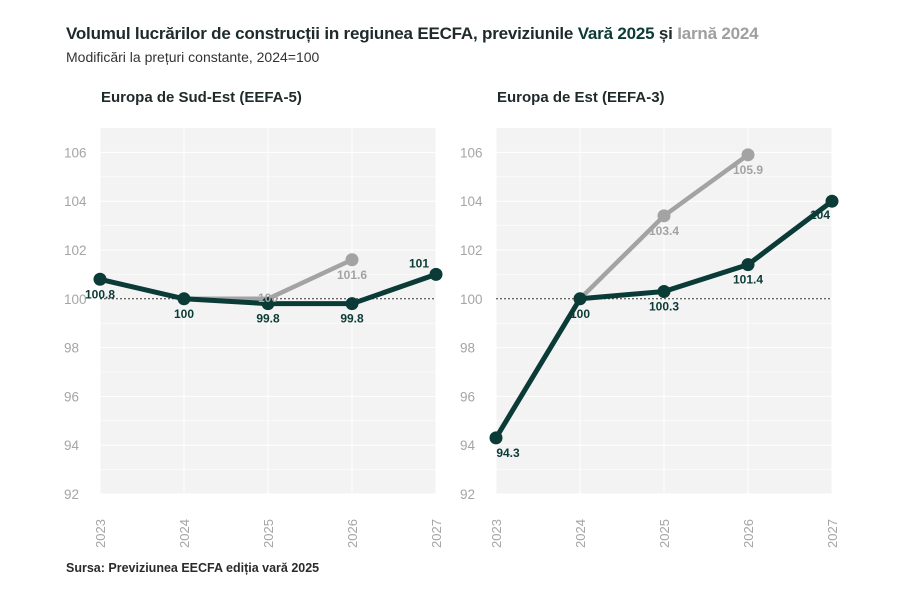  I want to click on data-label-summer: 100.8, so click(100, 294).